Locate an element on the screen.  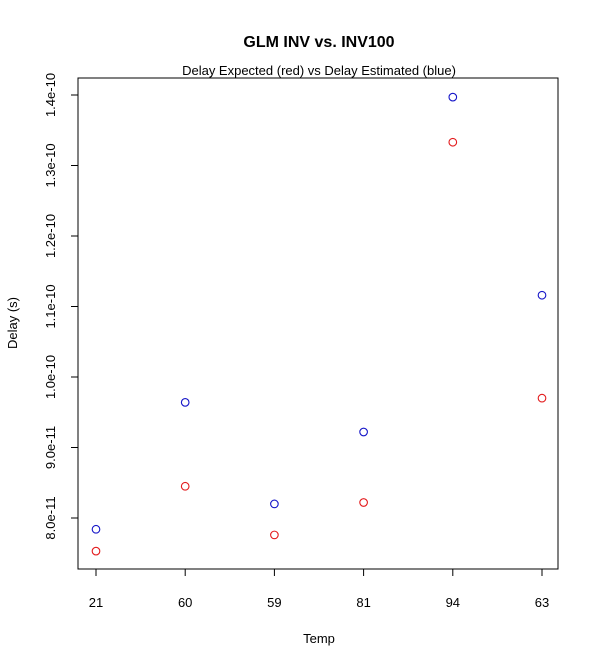
y-tick-label: 1.4e-10 is located at coordinates (50, 95).